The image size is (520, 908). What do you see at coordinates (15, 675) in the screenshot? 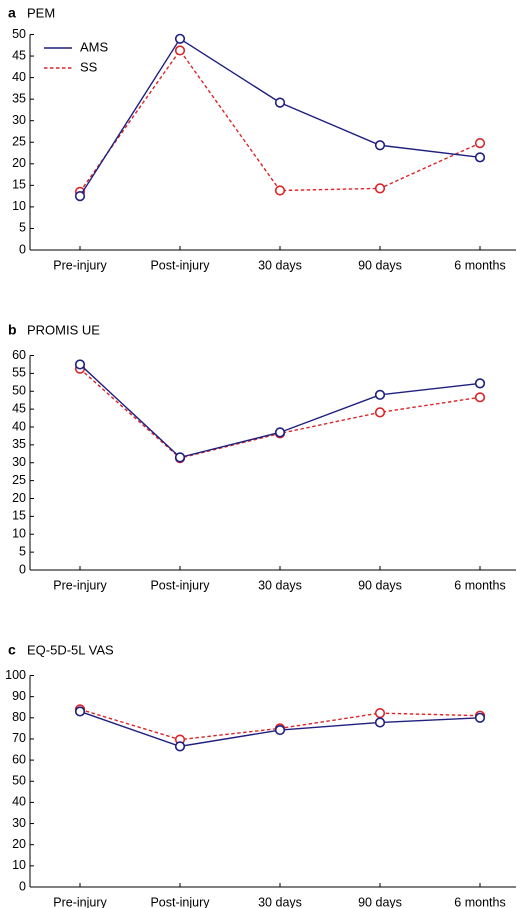
I see `y-tick-label: 100` at bounding box center [15, 675].